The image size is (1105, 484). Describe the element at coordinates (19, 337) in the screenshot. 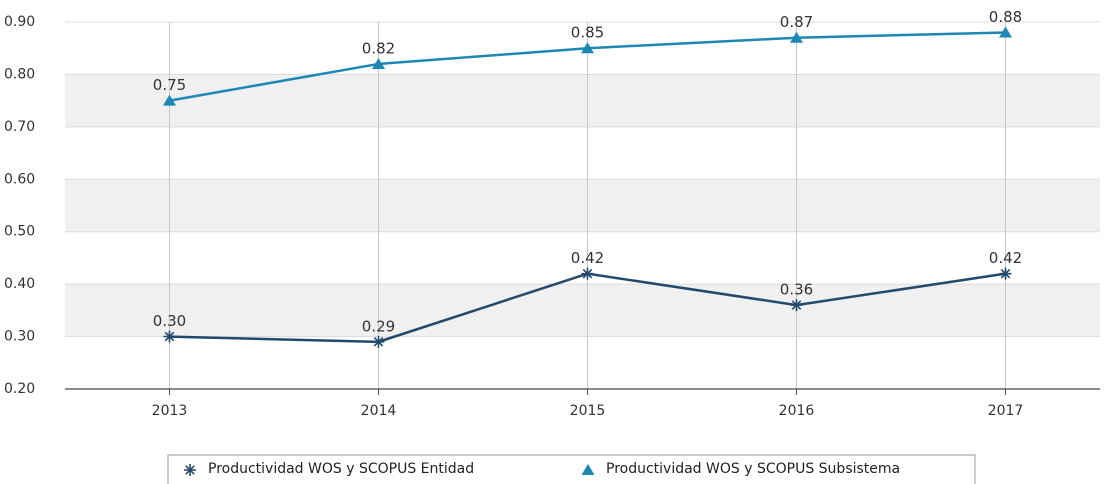

I see `y-tick-label: 0.30` at that location.